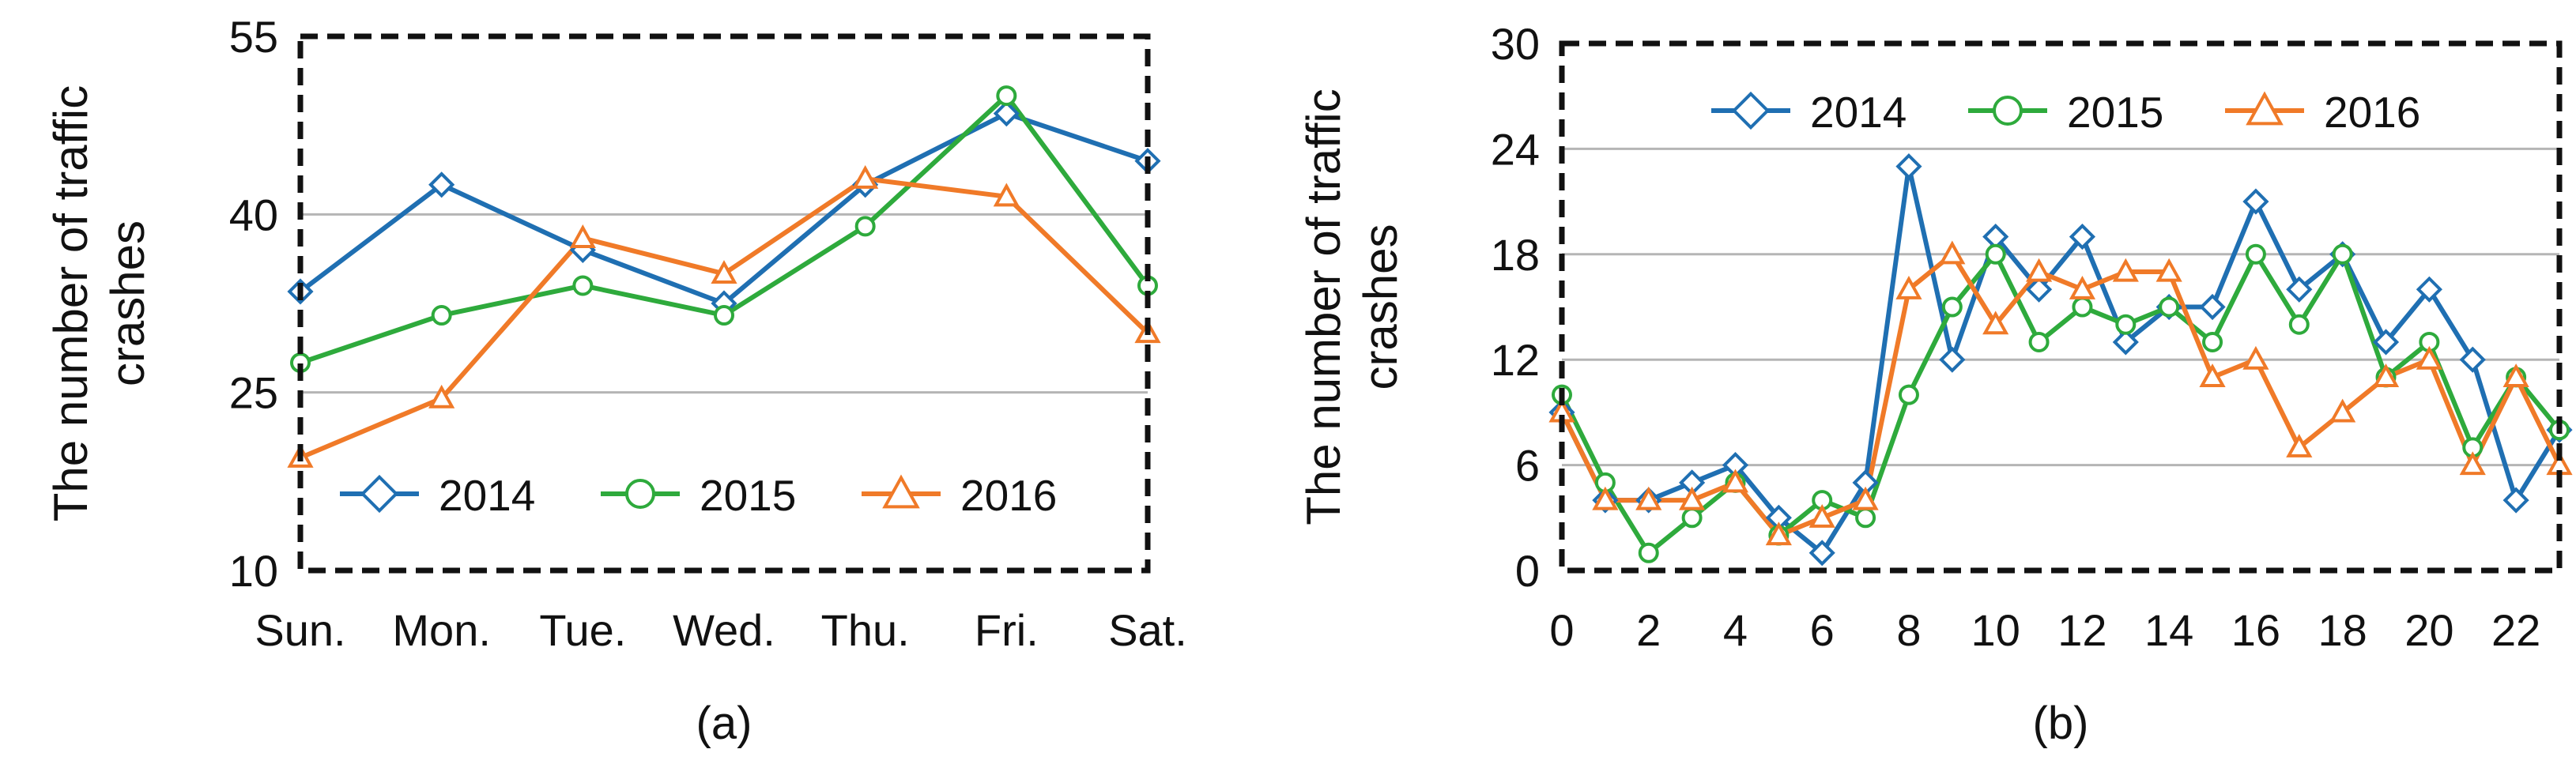  What do you see at coordinates (1008, 495) in the screenshot?
I see `legend-label-2016: 2016` at bounding box center [1008, 495].